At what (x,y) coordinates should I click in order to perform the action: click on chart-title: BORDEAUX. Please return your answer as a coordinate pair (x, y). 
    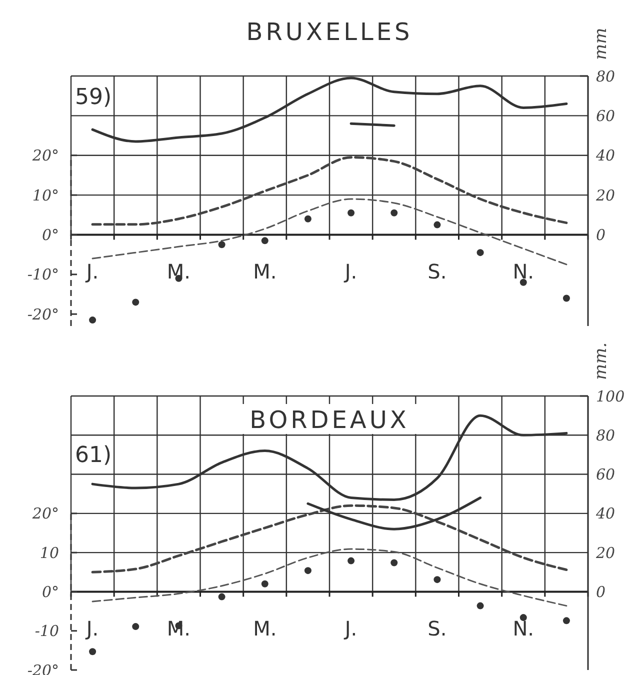
    Looking at the image, I should click on (330, 420).